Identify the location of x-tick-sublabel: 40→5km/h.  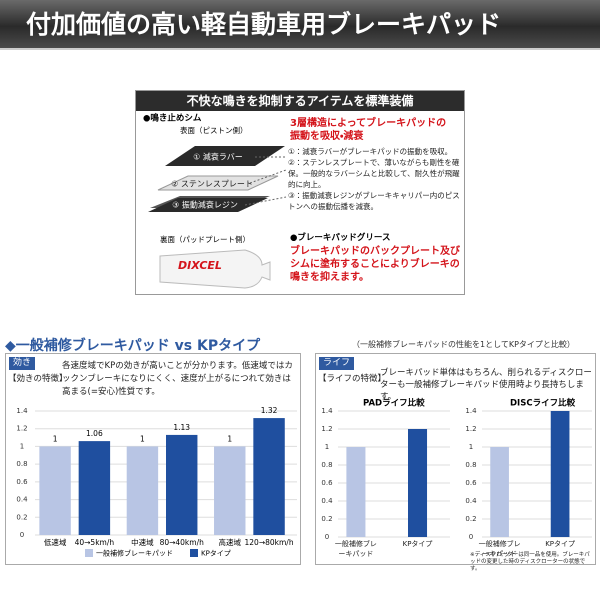
(95, 542).